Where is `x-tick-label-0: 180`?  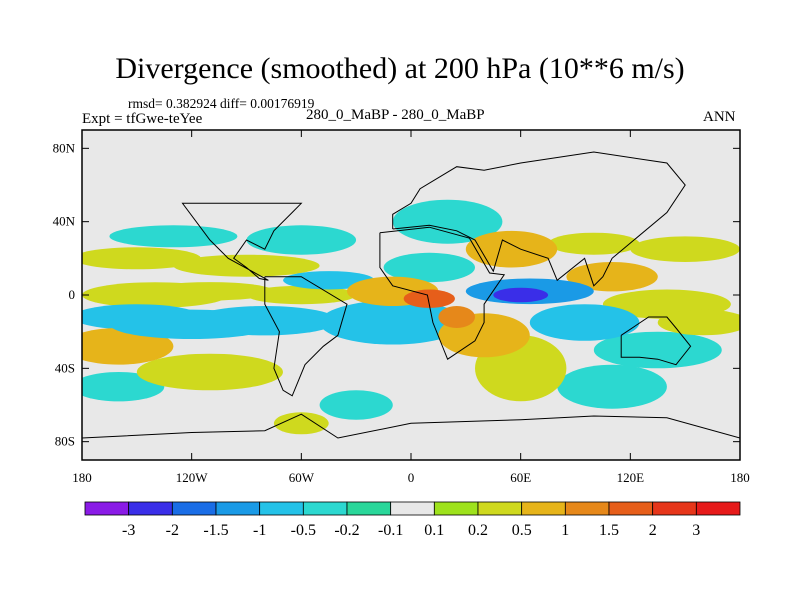 x-tick-label-0: 180 is located at coordinates (82, 477).